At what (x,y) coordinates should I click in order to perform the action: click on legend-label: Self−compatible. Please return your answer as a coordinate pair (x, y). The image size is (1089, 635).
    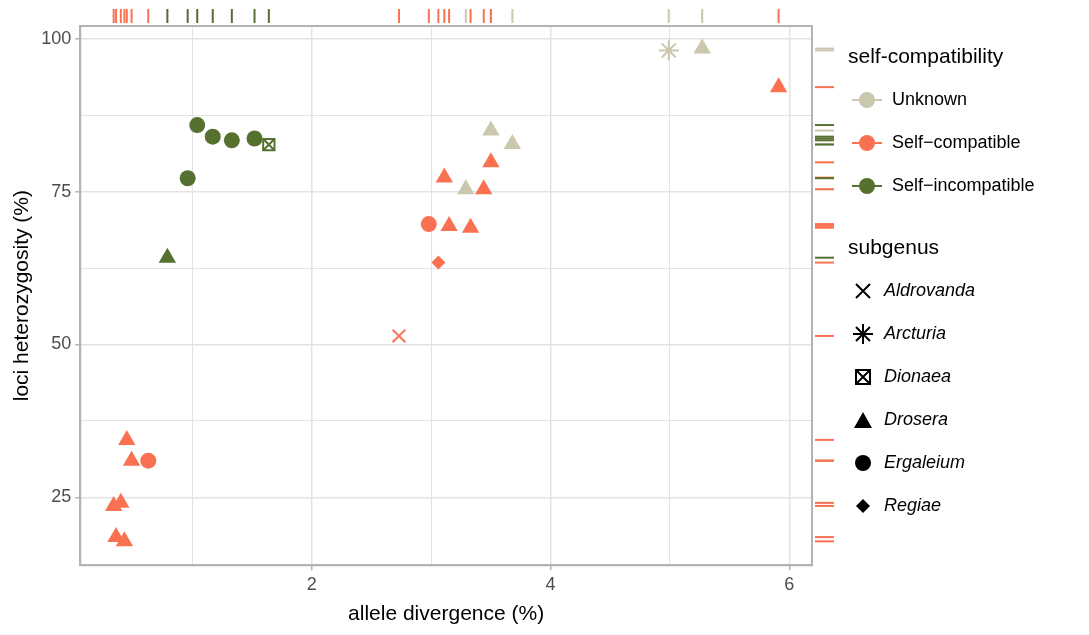
    Looking at the image, I should click on (956, 142).